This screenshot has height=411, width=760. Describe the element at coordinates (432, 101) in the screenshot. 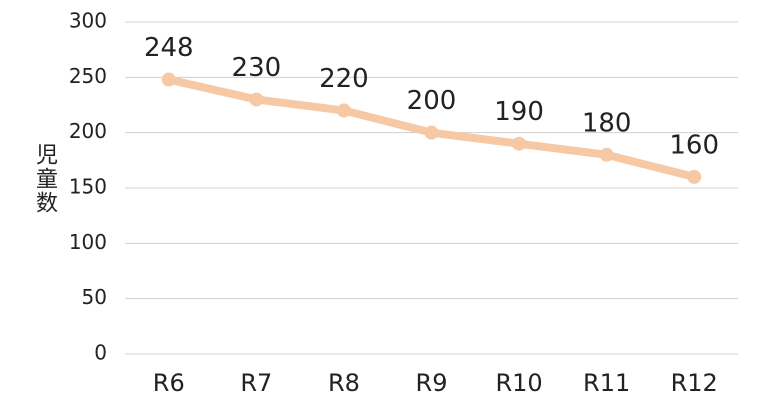

I see `data-label: 200` at that location.